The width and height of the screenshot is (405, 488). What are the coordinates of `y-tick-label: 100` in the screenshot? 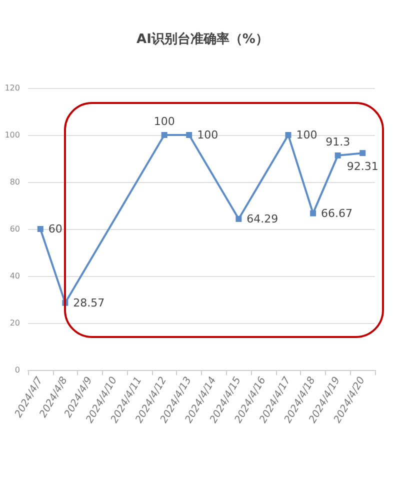 It's located at (12, 135).